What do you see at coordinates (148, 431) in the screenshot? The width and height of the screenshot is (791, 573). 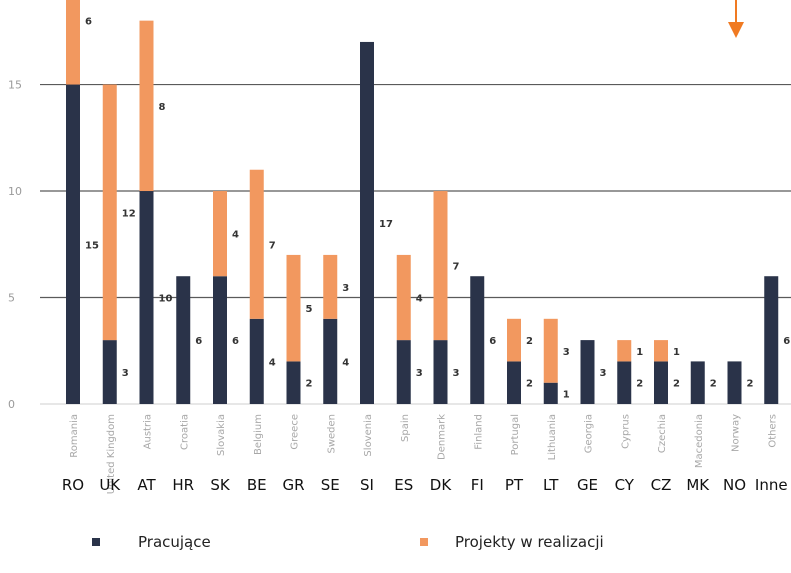 I see `rotated-country-label: Austria` at bounding box center [148, 431].